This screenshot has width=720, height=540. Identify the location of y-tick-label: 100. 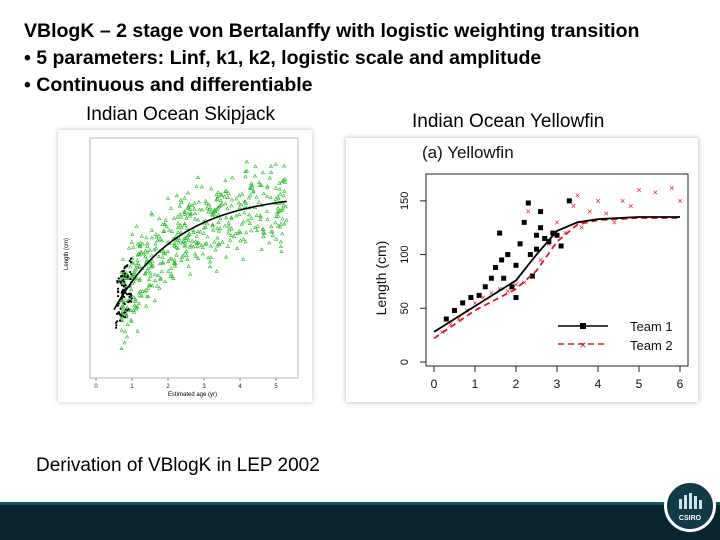
(405, 254).